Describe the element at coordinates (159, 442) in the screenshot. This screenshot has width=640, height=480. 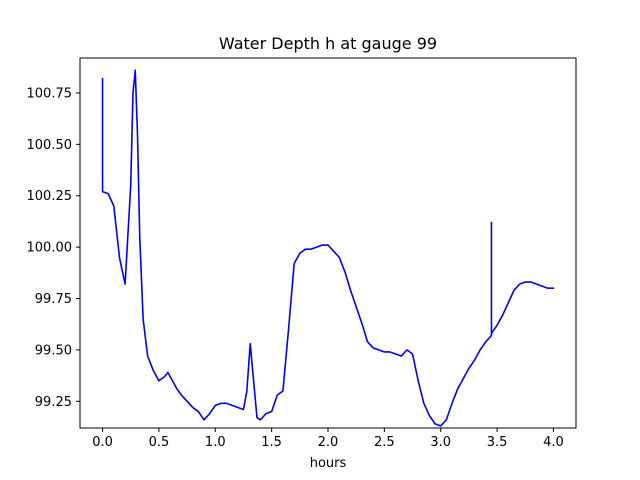
I see `x-tick-label: 0.5` at that location.